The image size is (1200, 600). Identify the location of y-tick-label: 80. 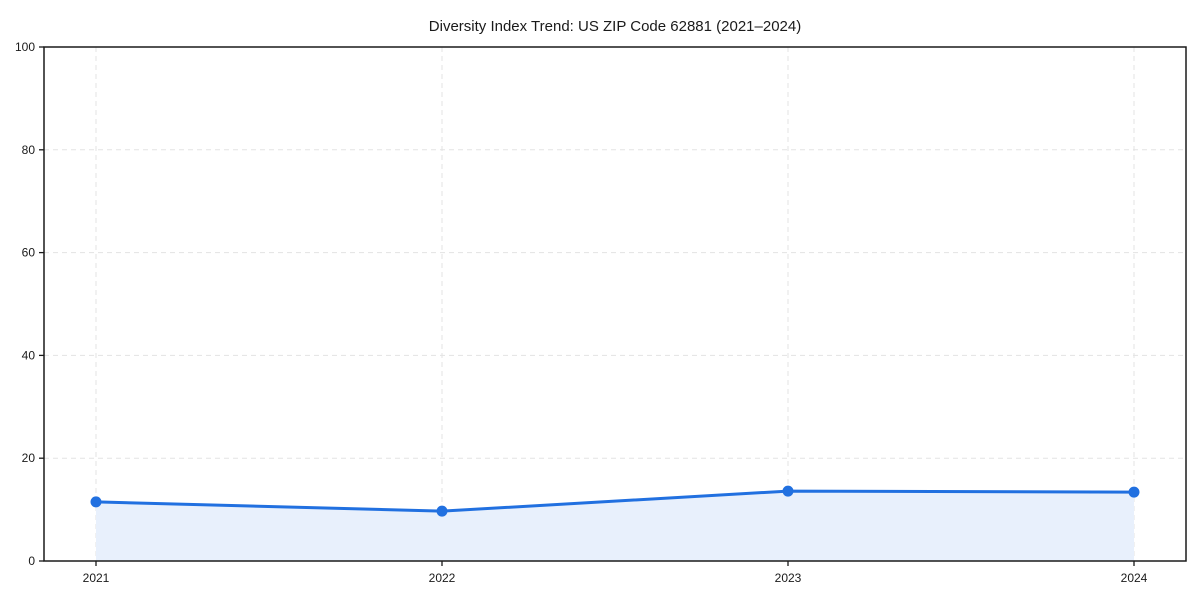
(29, 150).